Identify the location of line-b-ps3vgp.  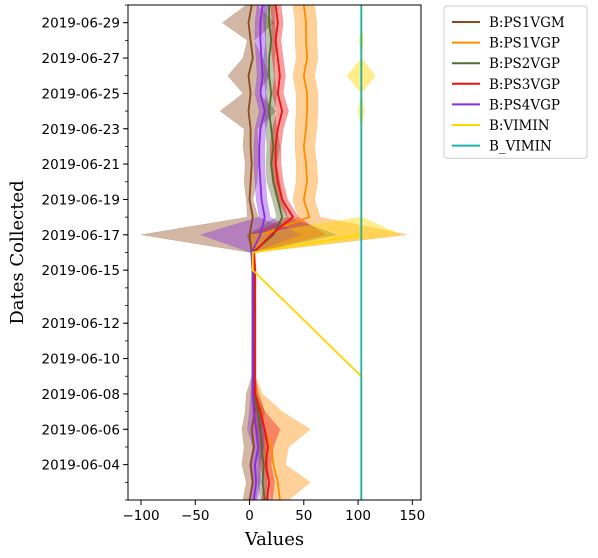
(273, 252).